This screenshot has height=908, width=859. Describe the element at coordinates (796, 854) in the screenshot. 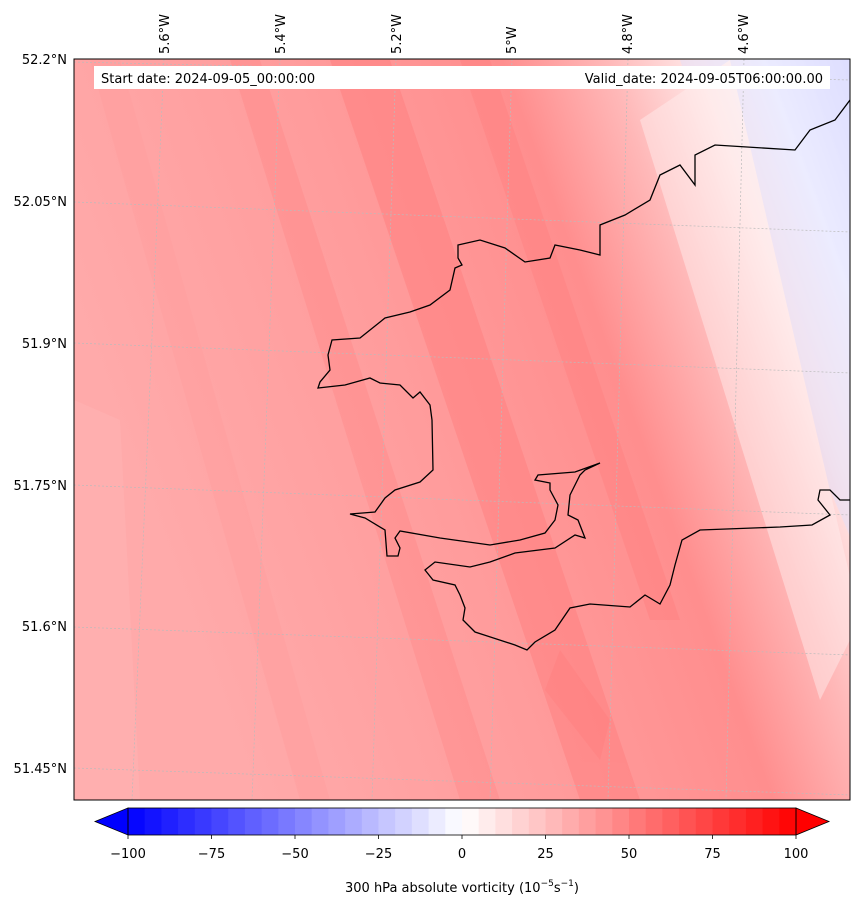

I see `colorbar-tick-label: 100` at that location.